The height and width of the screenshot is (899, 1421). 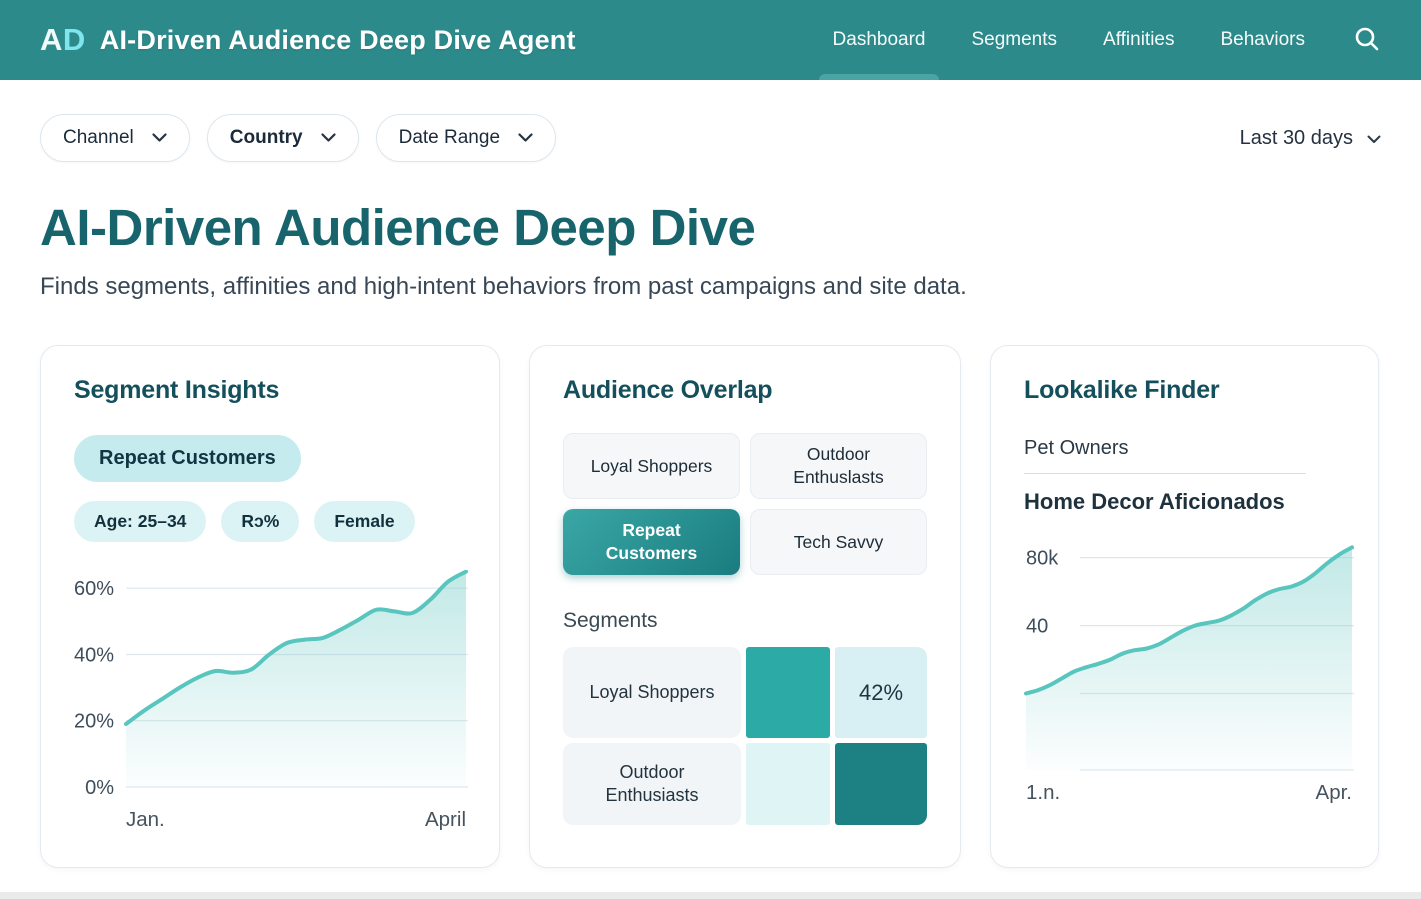 What do you see at coordinates (177, 390) in the screenshot?
I see `card-title-segment-insights: Segment Insights` at bounding box center [177, 390].